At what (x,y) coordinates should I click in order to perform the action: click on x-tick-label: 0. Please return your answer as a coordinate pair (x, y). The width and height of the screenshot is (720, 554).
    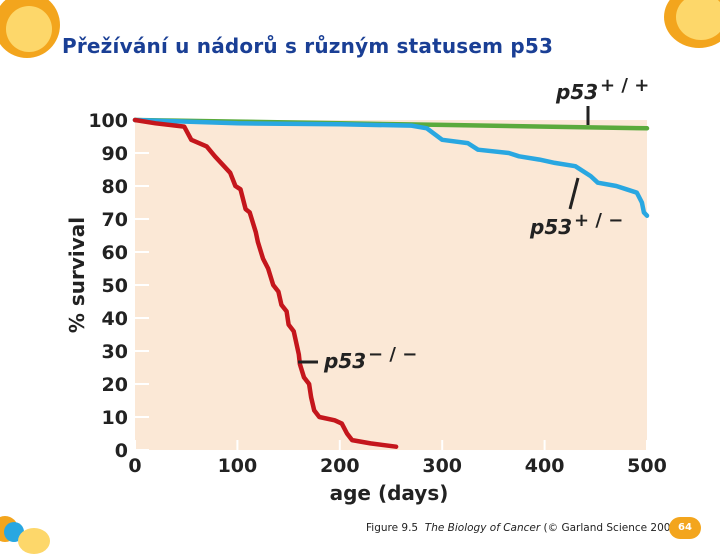
    Looking at the image, I should click on (134, 466).